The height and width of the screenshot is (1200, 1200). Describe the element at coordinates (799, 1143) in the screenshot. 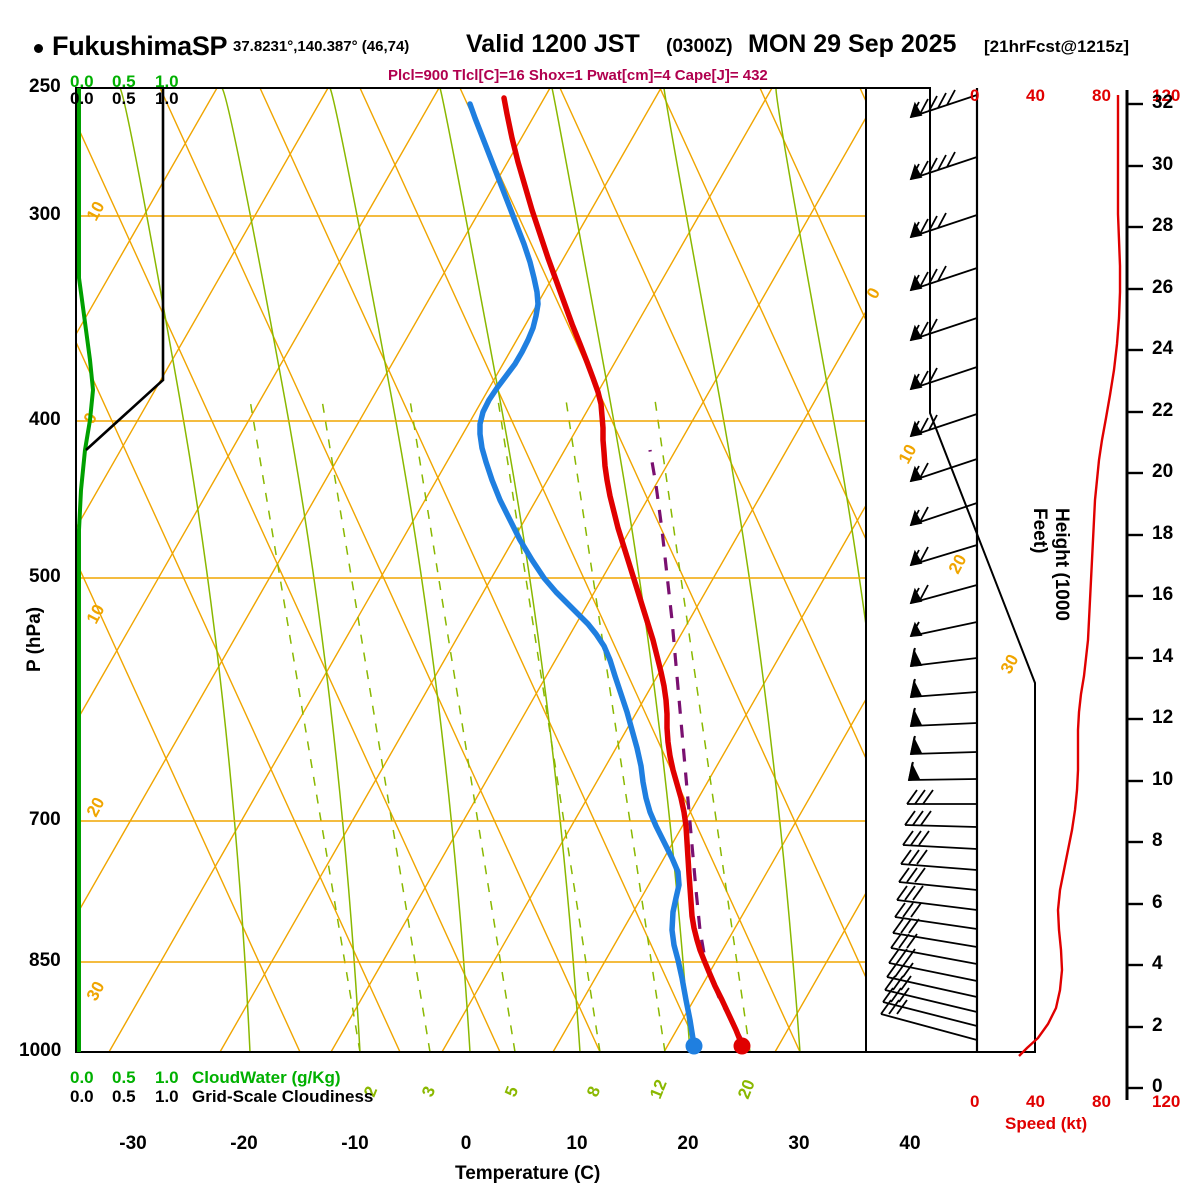

I see `temp-tick-30: 30` at that location.